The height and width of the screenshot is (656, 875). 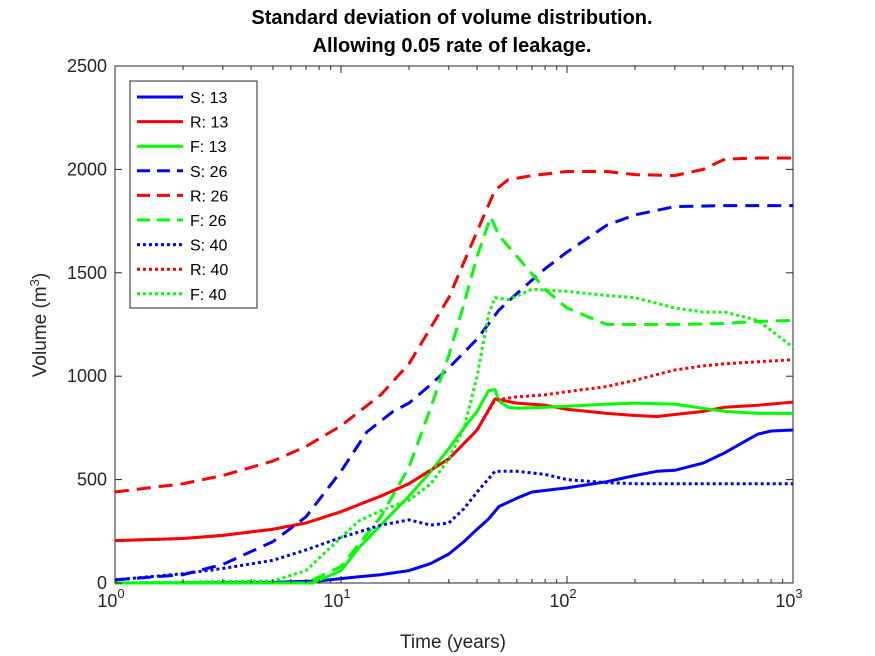 What do you see at coordinates (788, 598) in the screenshot?
I see `x-tick-label: 10³` at bounding box center [788, 598].